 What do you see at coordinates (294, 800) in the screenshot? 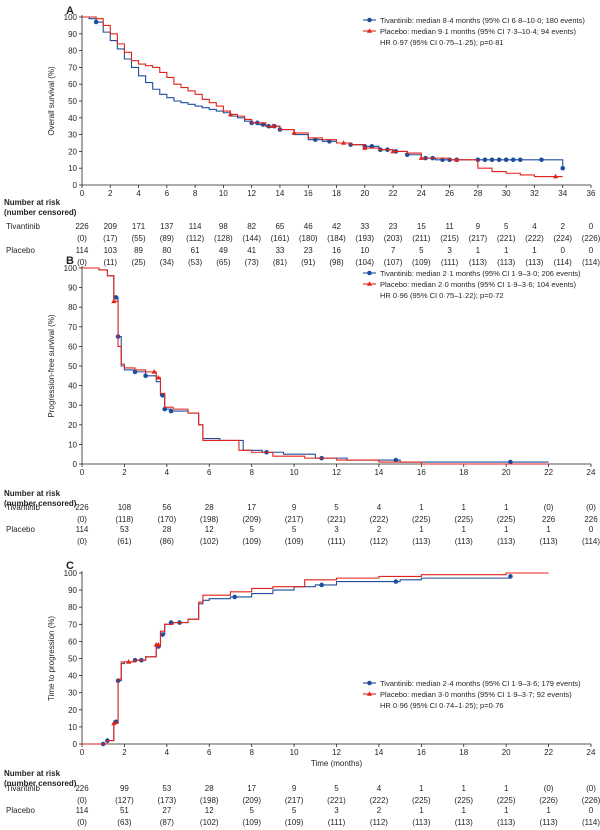
I see `risk-censored-tivantinib: (217)` at bounding box center [294, 800].